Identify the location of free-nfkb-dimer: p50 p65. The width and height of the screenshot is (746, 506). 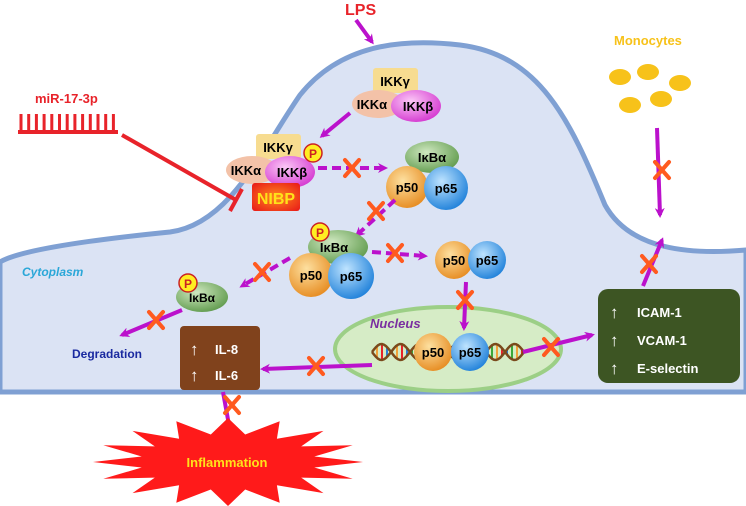
(470, 260).